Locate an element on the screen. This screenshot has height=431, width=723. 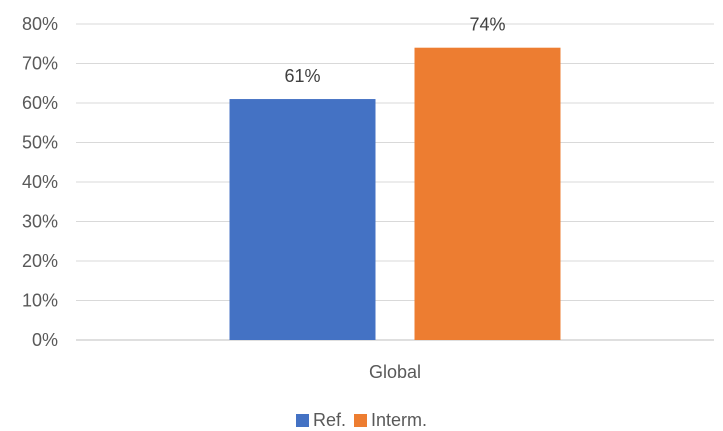
bar-interm is located at coordinates (487, 193).